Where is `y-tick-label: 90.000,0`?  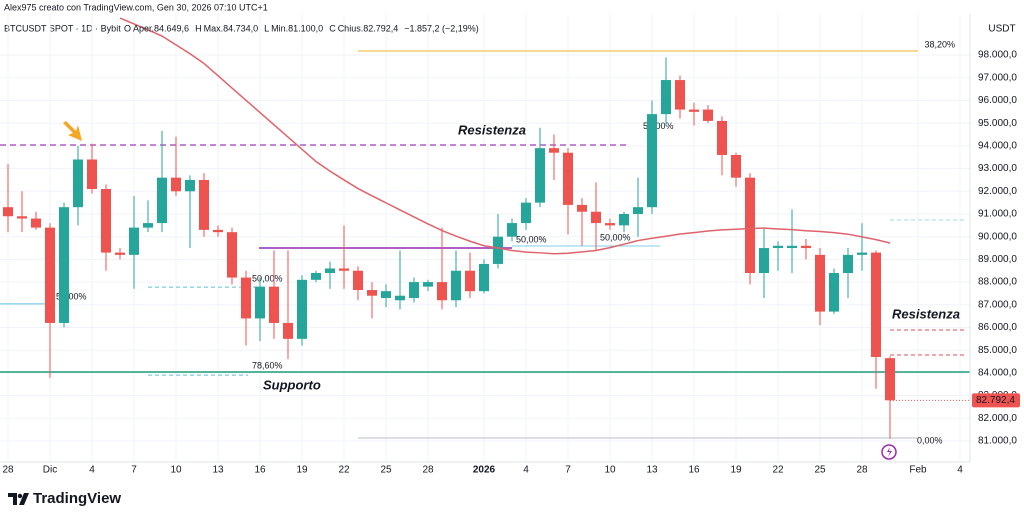 y-tick-label: 90.000,0 is located at coordinates (997, 236).